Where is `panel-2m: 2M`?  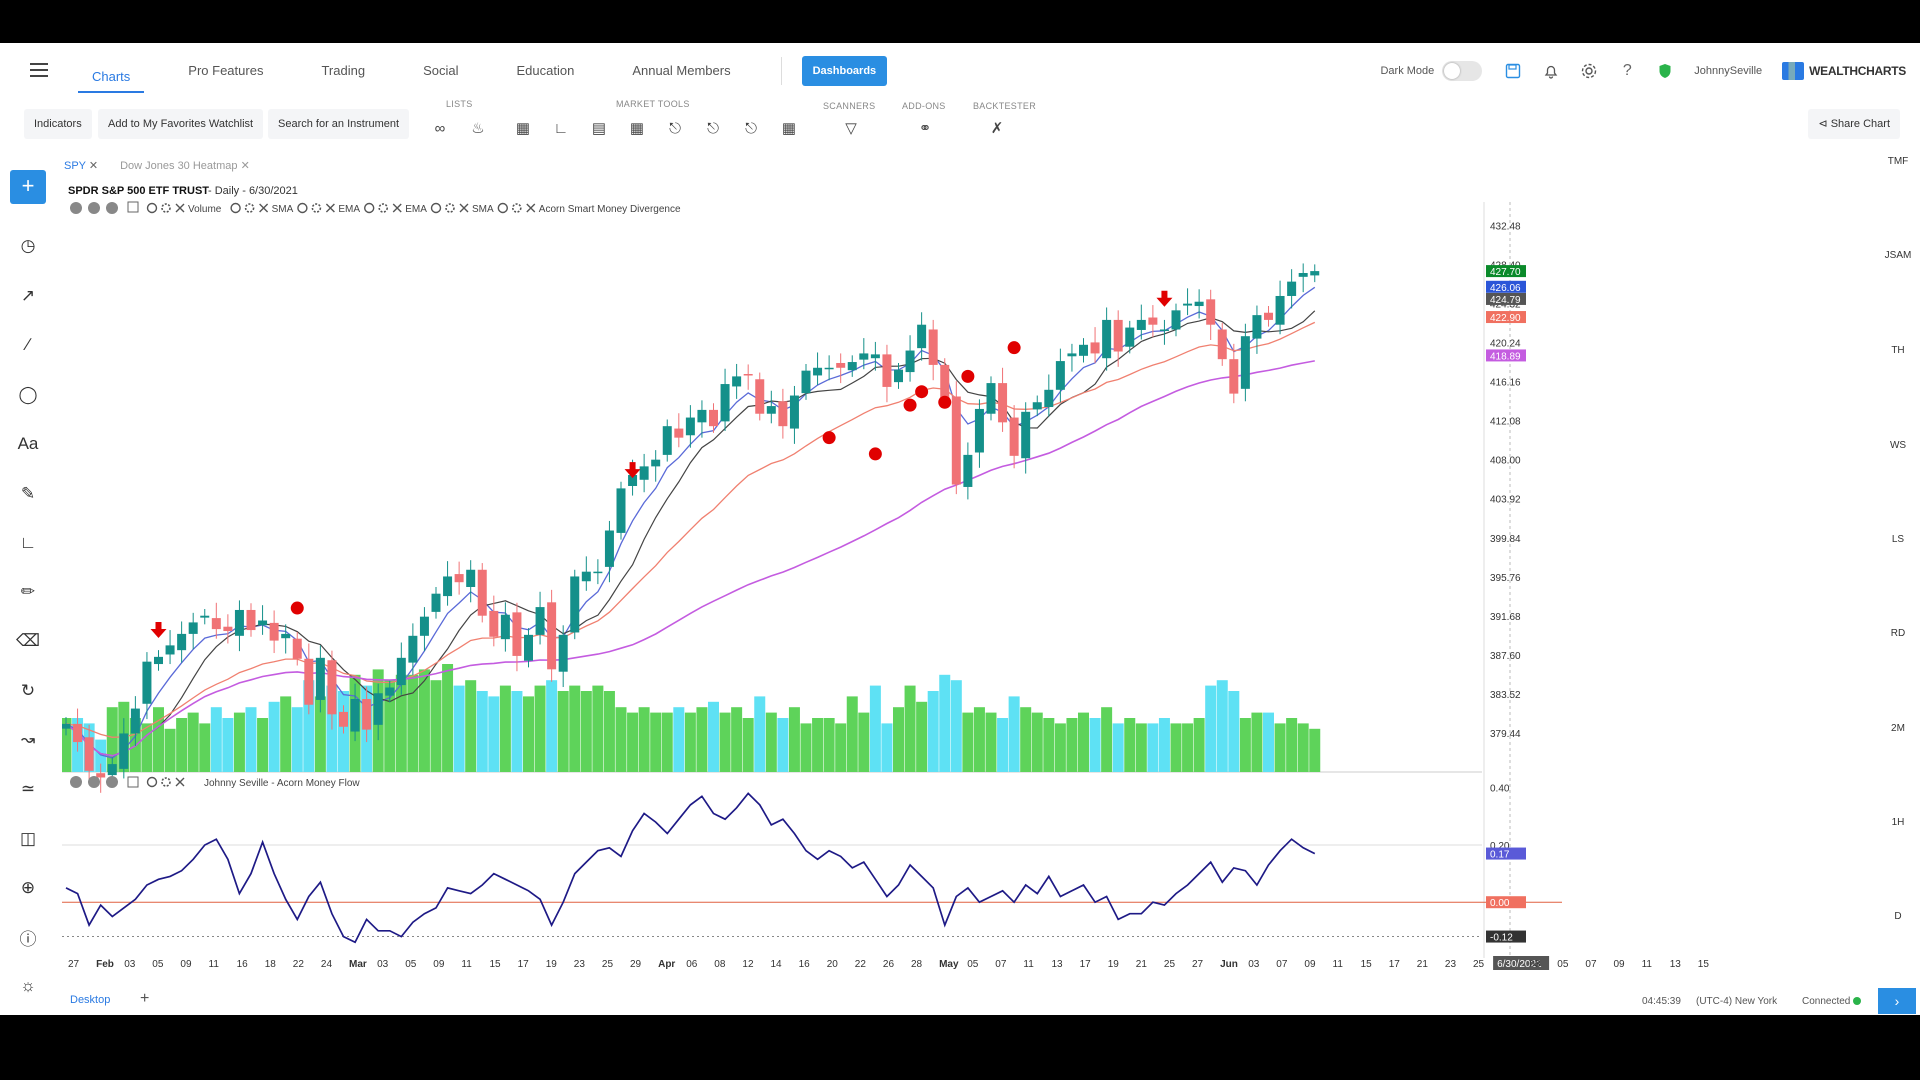 panel-2m: 2M is located at coordinates (1898, 728).